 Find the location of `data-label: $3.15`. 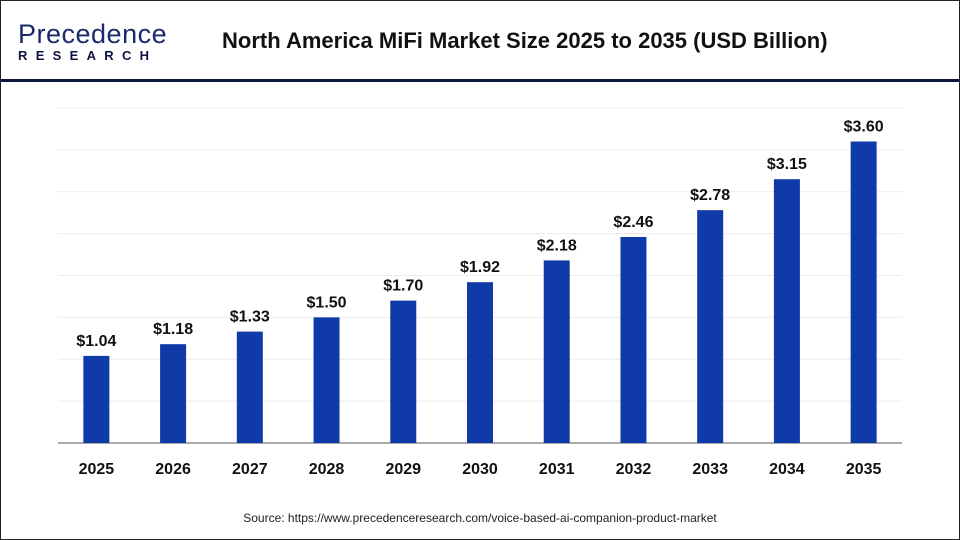

data-label: $3.15 is located at coordinates (787, 164).